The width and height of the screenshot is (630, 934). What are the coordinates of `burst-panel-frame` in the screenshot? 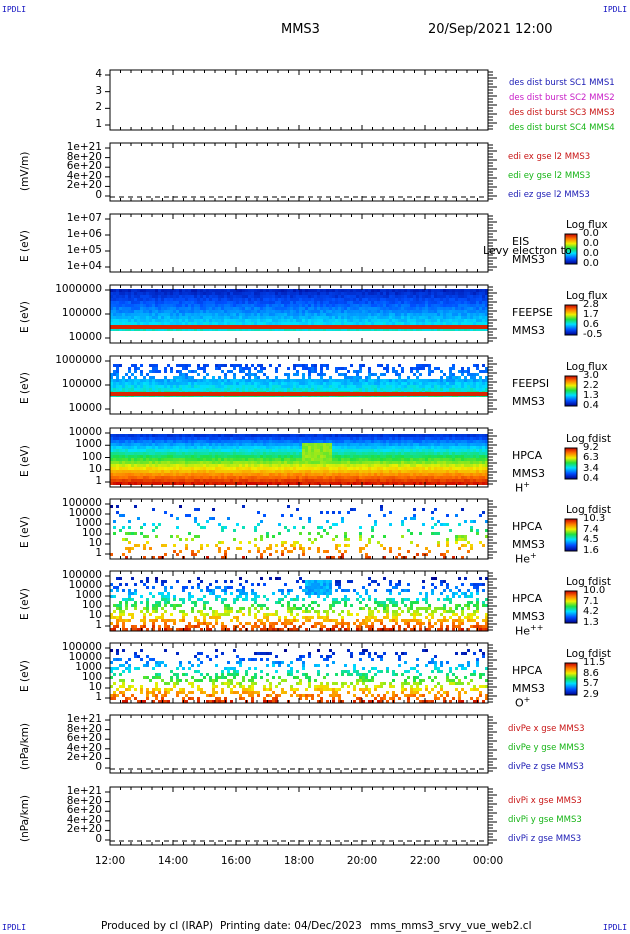 It's located at (299, 100).